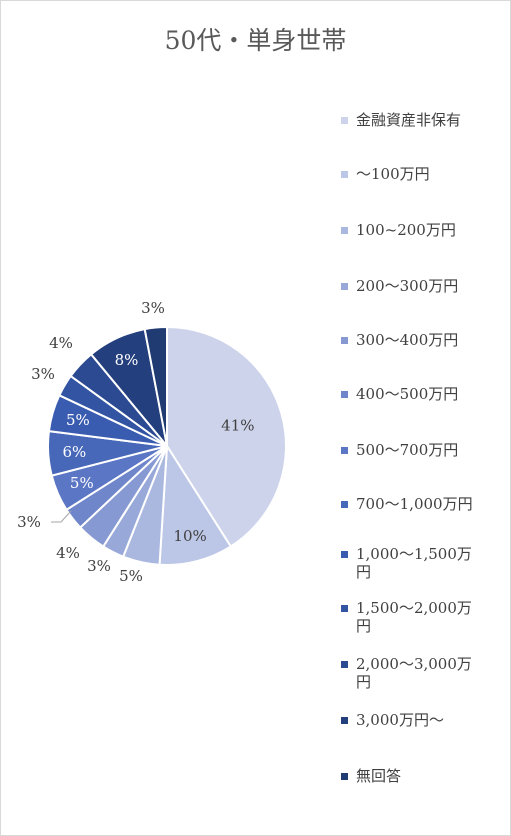 This screenshot has height=836, width=511. Describe the element at coordinates (406, 230) in the screenshot. I see `legend-label: 100~200万円` at that location.